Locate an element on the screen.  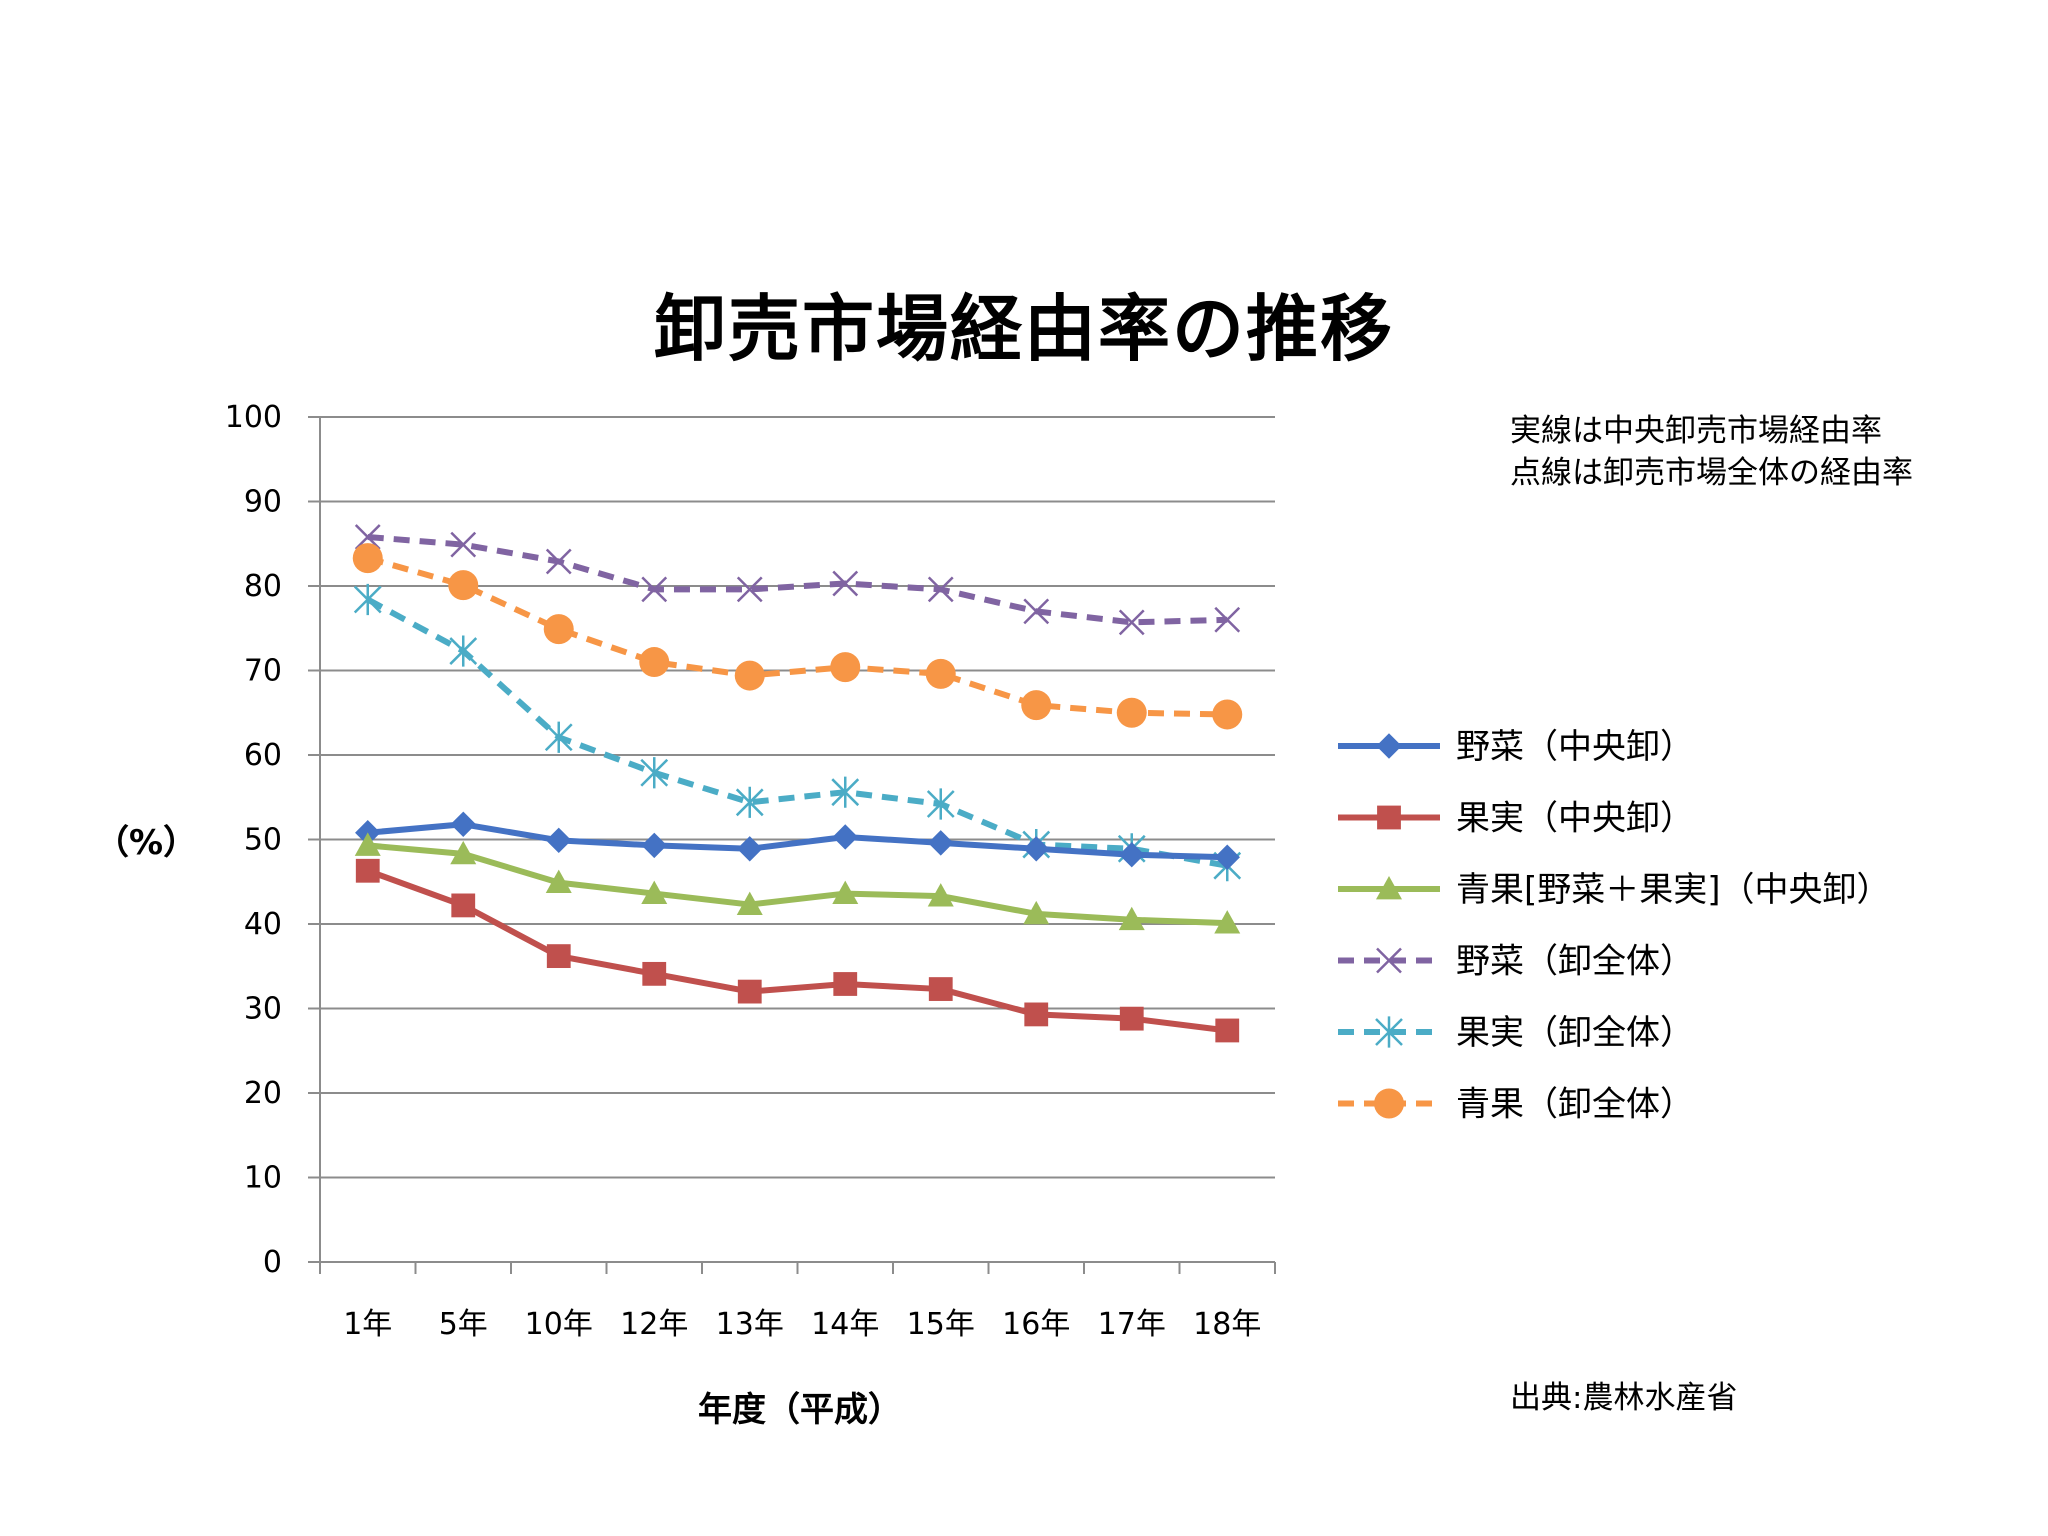
x-tick-label: 13年 is located at coordinates (750, 1324).